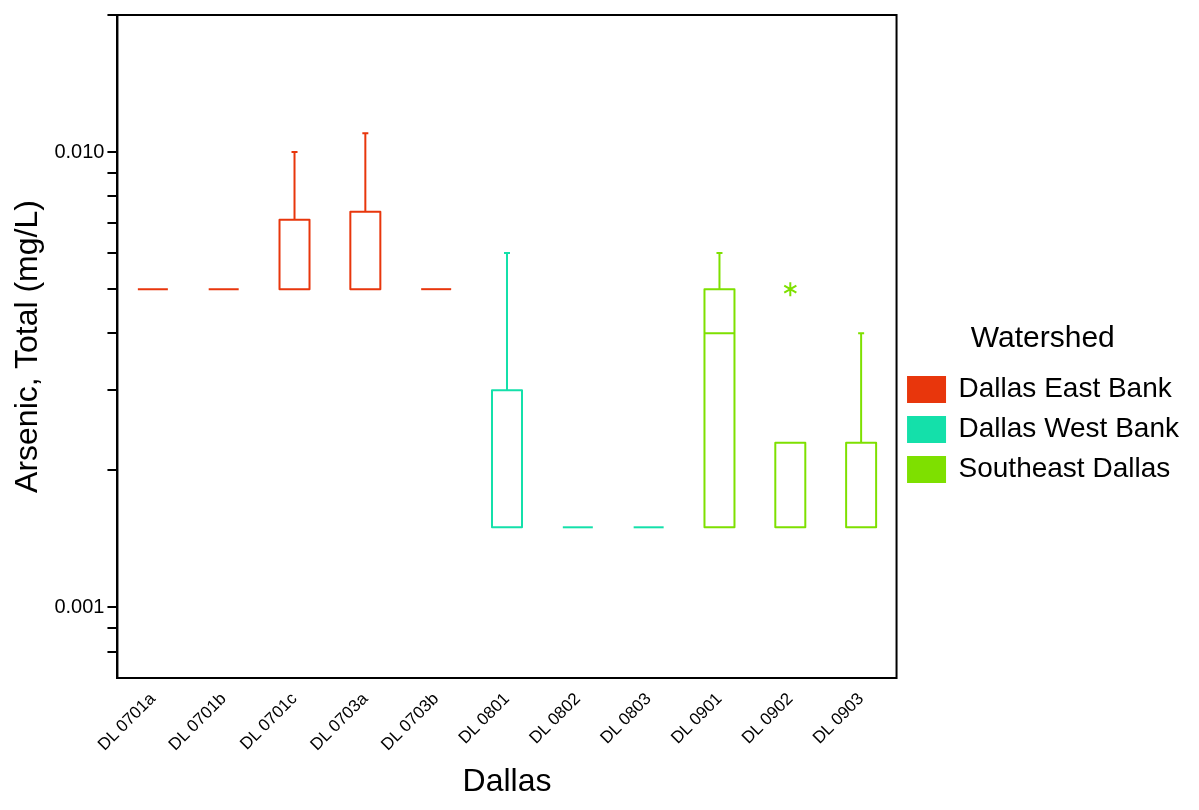  I want to click on x-axis-title: Dallas, so click(507, 779).